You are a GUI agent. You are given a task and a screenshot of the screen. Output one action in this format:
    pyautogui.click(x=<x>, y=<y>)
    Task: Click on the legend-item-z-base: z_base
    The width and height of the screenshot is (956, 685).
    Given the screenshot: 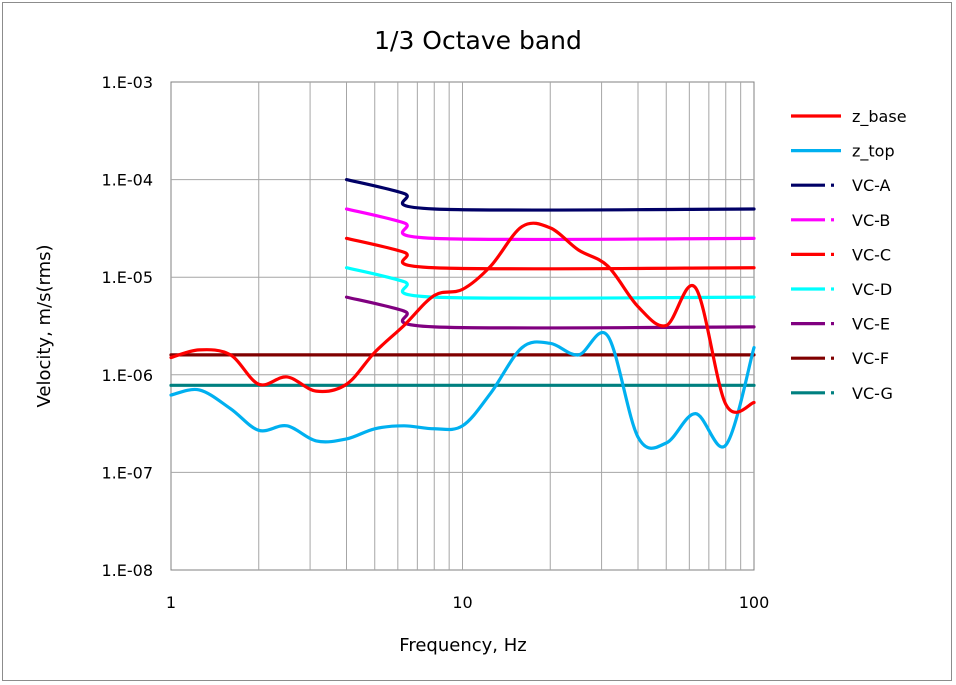 What is the action you would take?
    pyautogui.click(x=849, y=117)
    